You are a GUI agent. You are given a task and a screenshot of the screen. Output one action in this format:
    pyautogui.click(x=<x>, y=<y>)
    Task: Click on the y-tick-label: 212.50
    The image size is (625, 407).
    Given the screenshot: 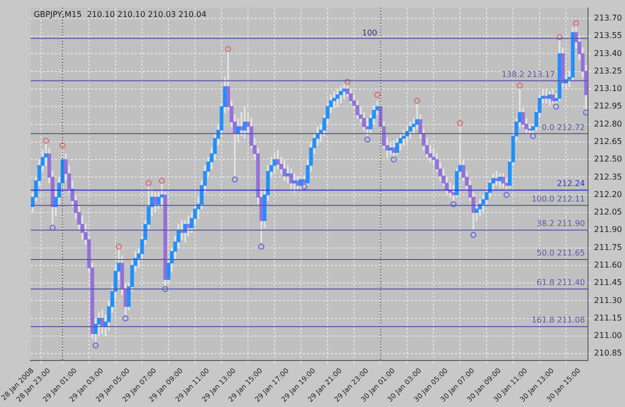 What is the action you would take?
    pyautogui.click(x=608, y=159)
    